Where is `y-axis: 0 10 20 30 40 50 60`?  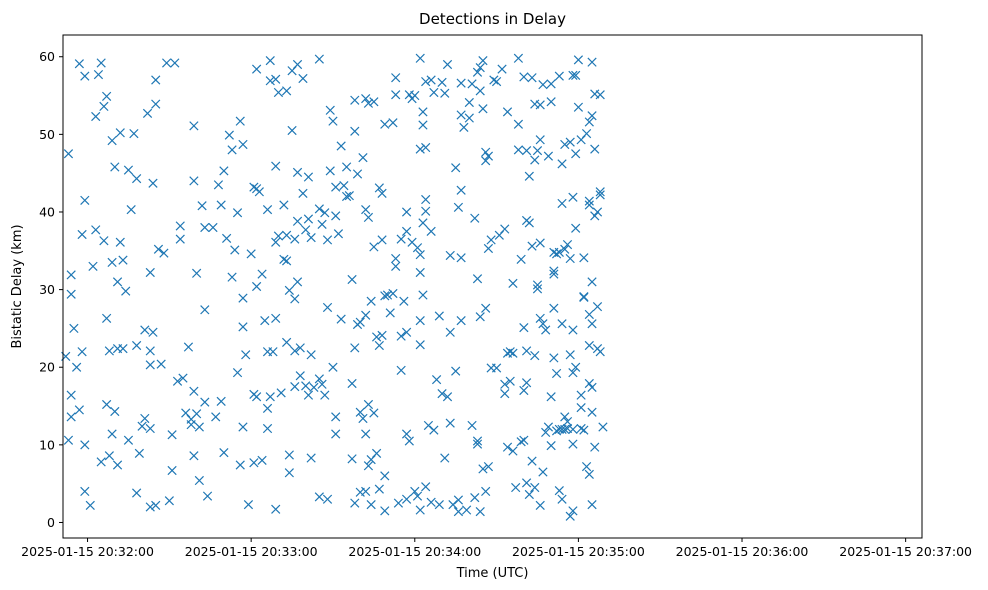
y-axis: 0 10 20 30 40 50 60 is located at coordinates (51, 289).